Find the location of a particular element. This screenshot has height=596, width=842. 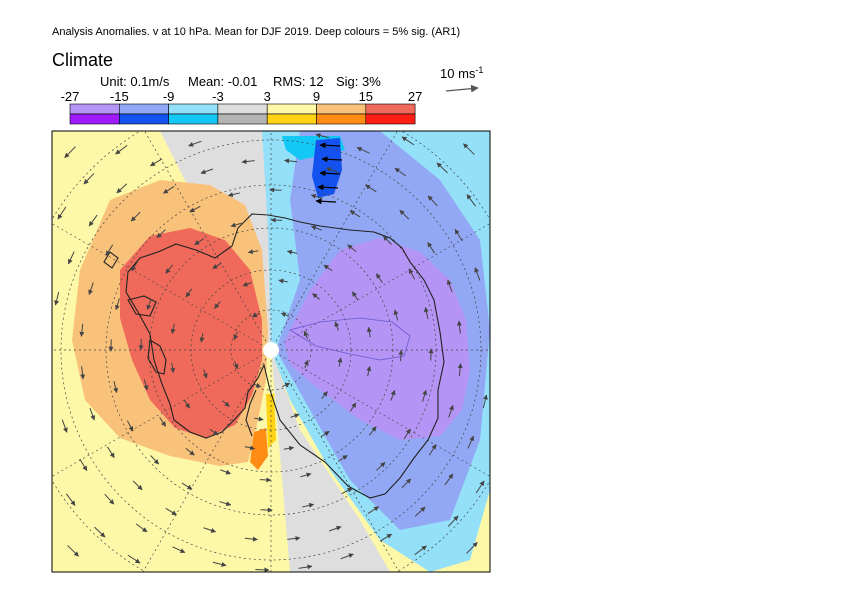

colorbar is located at coordinates (242, 114).